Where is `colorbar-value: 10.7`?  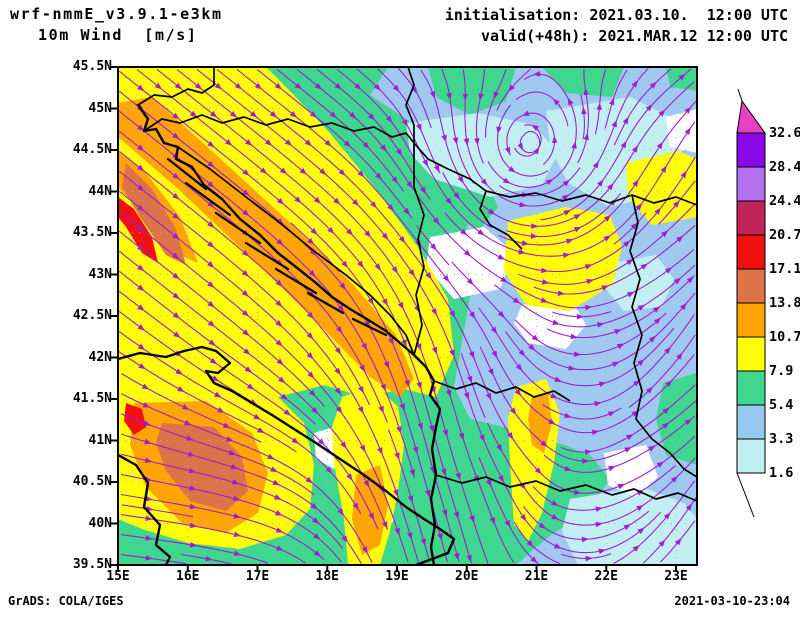
colorbar-value: 10.7 is located at coordinates (784, 337).